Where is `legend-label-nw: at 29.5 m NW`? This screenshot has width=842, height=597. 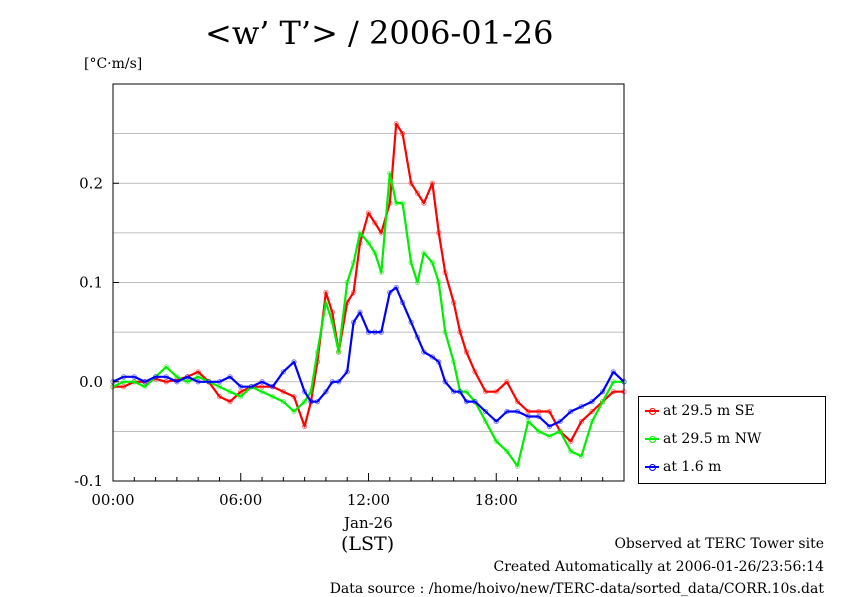
legend-label-nw: at 29.5 m NW is located at coordinates (712, 439).